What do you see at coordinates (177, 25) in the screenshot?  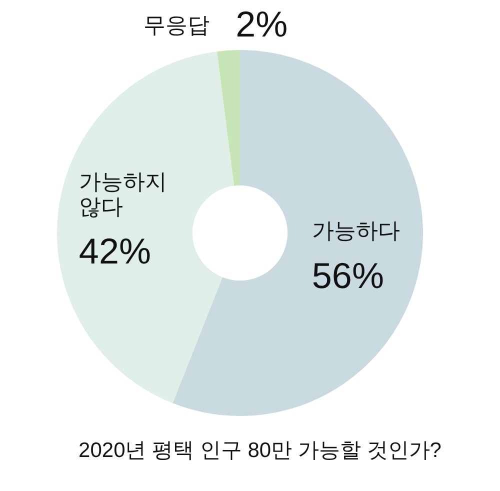 I see `slice-label: 무응답` at bounding box center [177, 25].